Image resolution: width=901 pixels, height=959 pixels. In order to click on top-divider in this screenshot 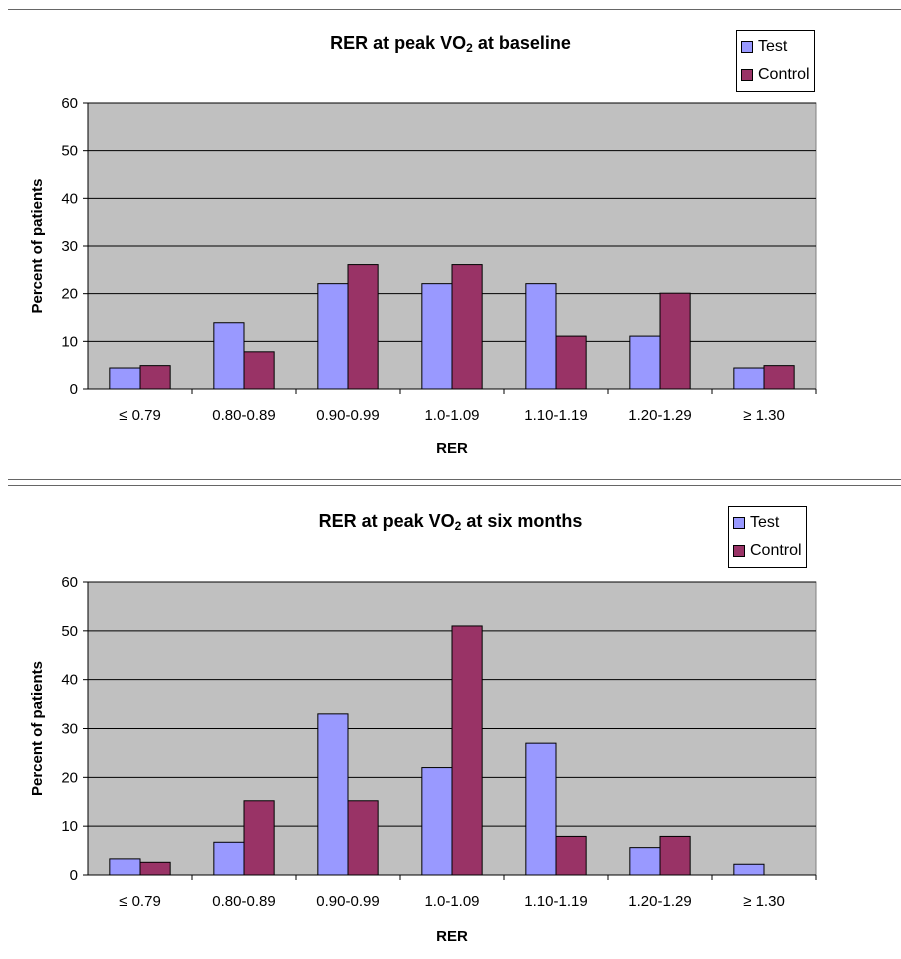, I will do `click(454, 9)`.